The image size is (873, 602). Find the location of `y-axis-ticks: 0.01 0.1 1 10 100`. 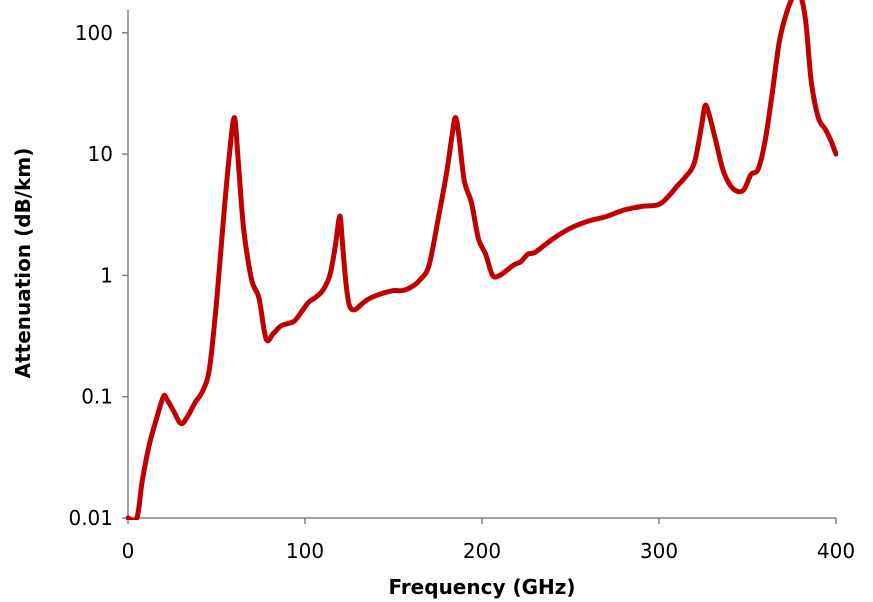

y-axis-ticks: 0.01 0.1 1 10 100 is located at coordinates (98, 275).